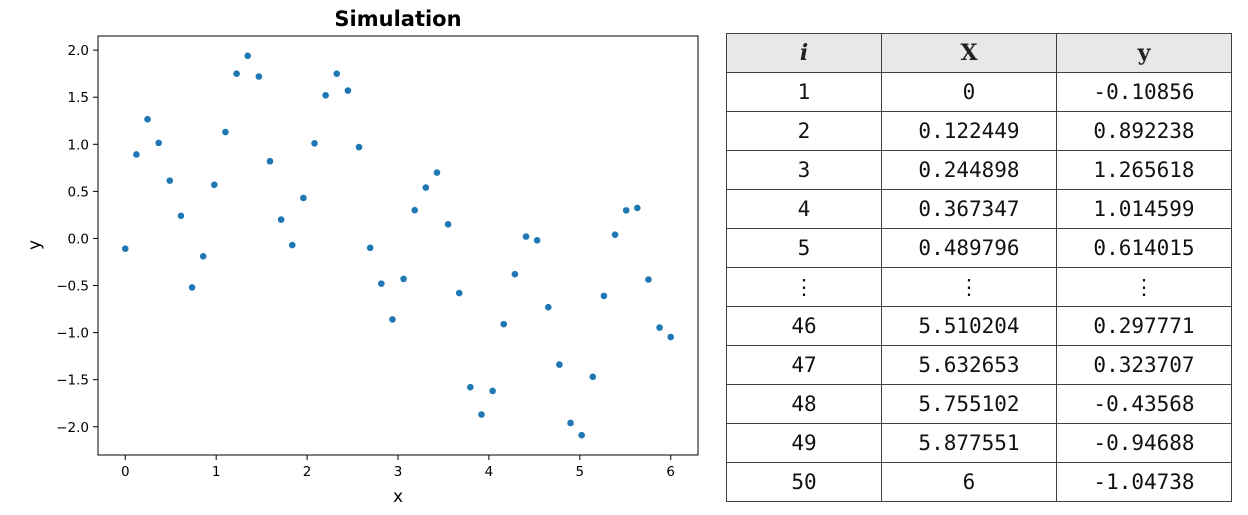 Image resolution: width=1248 pixels, height=515 pixels. Describe the element at coordinates (1144, 443) in the screenshot. I see `table-cell: -0.94688` at that location.